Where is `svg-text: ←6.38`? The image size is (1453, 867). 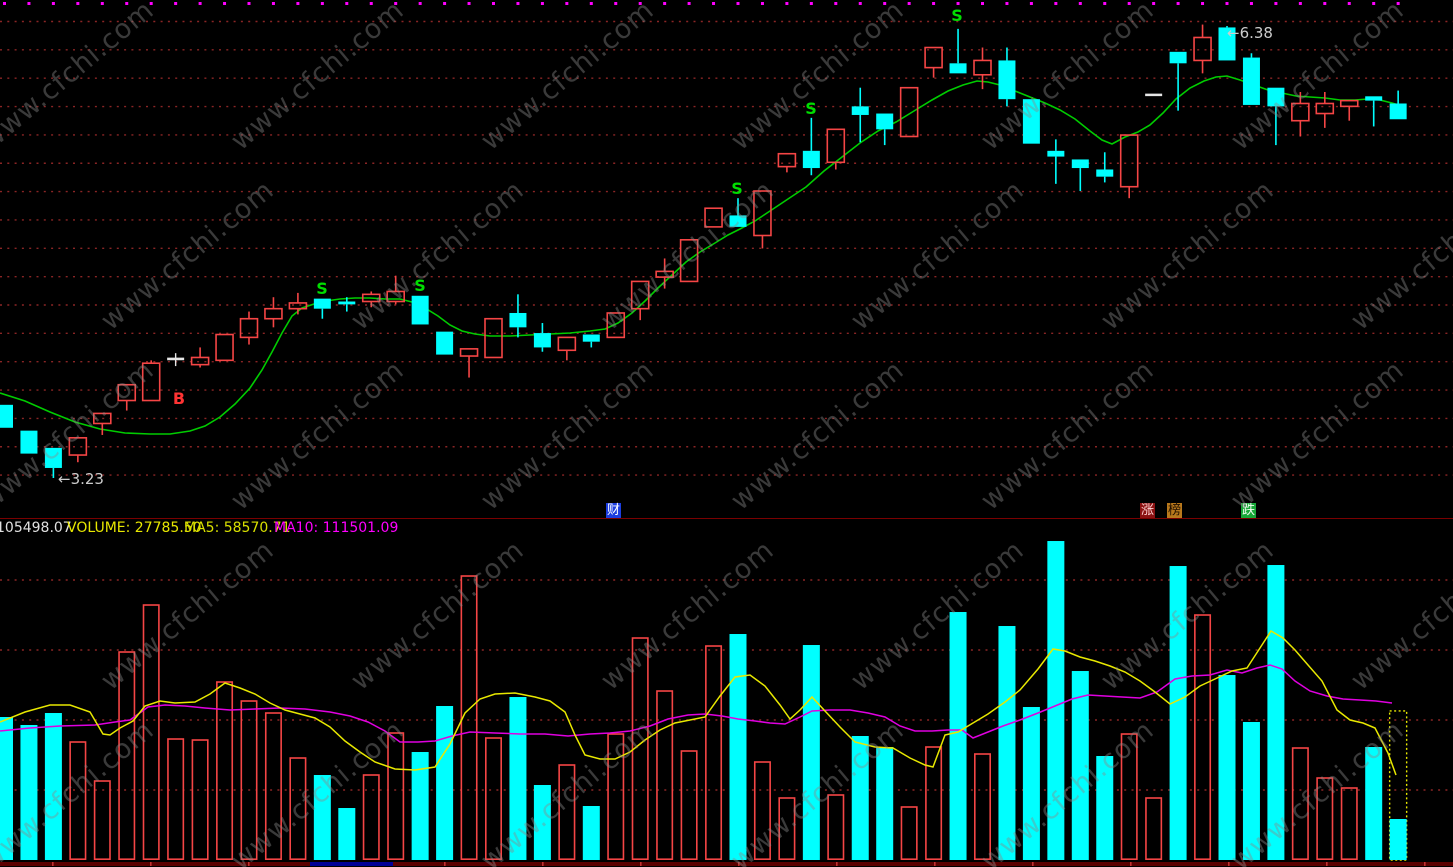 svg-text: ←6.38 is located at coordinates (1250, 33).